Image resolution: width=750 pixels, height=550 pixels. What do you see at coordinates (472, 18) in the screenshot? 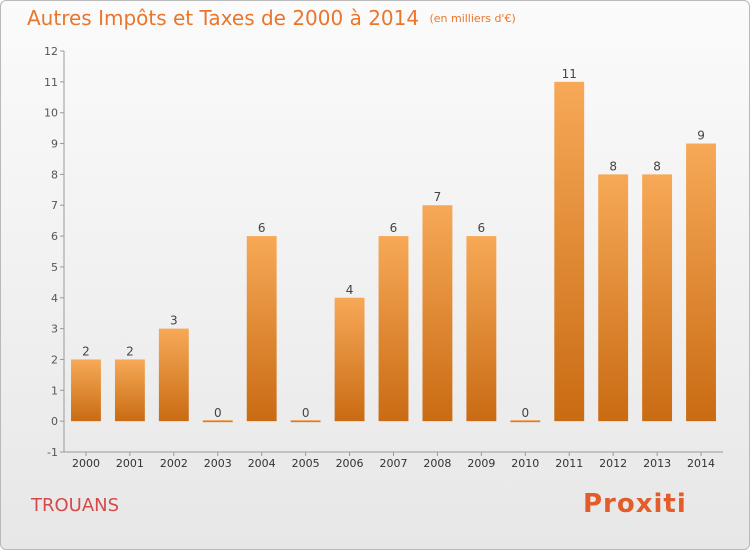
I see `chart-title-unit: (en milliers d'€)` at bounding box center [472, 18].